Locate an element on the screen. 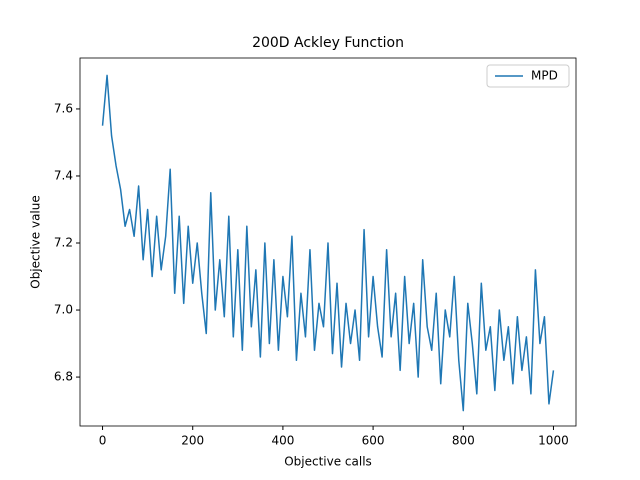 This screenshot has height=480, width=640. y-tick-label: 7.2 is located at coordinates (63, 243).